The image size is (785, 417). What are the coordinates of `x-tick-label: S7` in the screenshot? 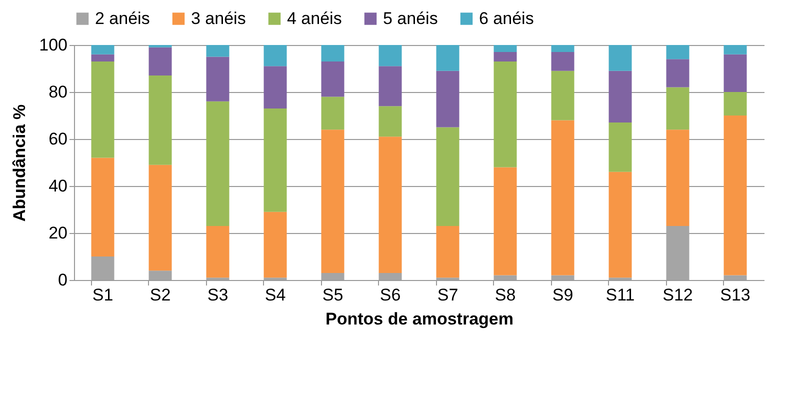 It's located at (447, 295).